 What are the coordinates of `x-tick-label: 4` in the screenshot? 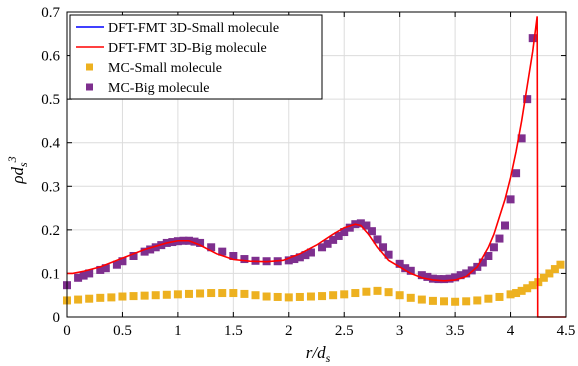 It's located at (511, 331).